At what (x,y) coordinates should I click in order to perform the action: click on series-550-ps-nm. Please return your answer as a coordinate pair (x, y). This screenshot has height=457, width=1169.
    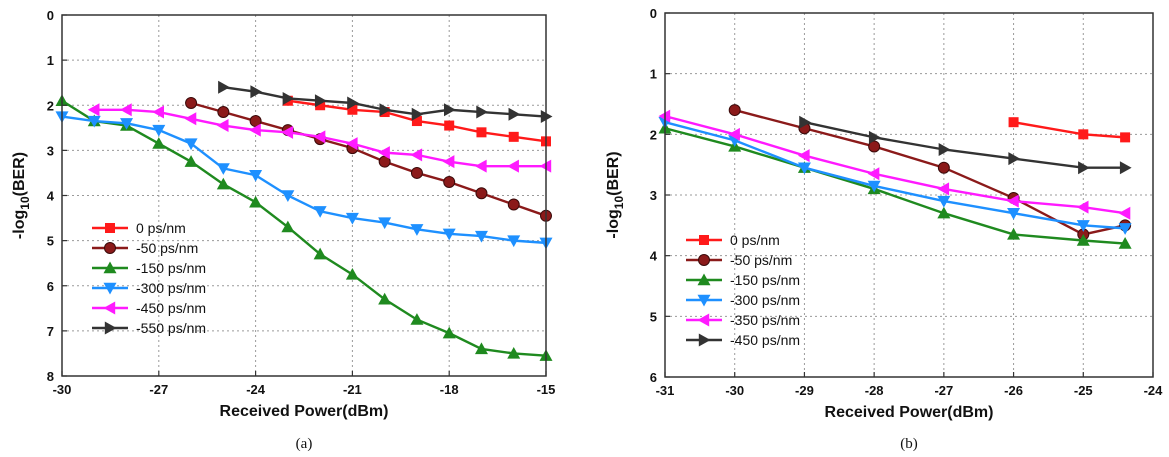
    Looking at the image, I should click on (385, 102).